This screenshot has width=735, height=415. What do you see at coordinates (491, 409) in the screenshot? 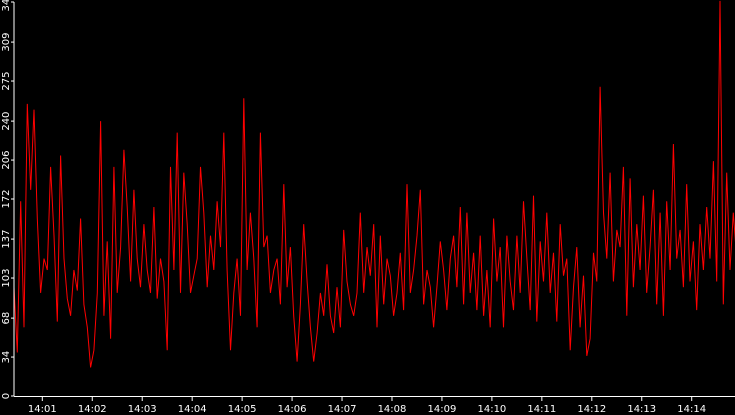
I see `x-tick-label: 14:10` at bounding box center [491, 409].